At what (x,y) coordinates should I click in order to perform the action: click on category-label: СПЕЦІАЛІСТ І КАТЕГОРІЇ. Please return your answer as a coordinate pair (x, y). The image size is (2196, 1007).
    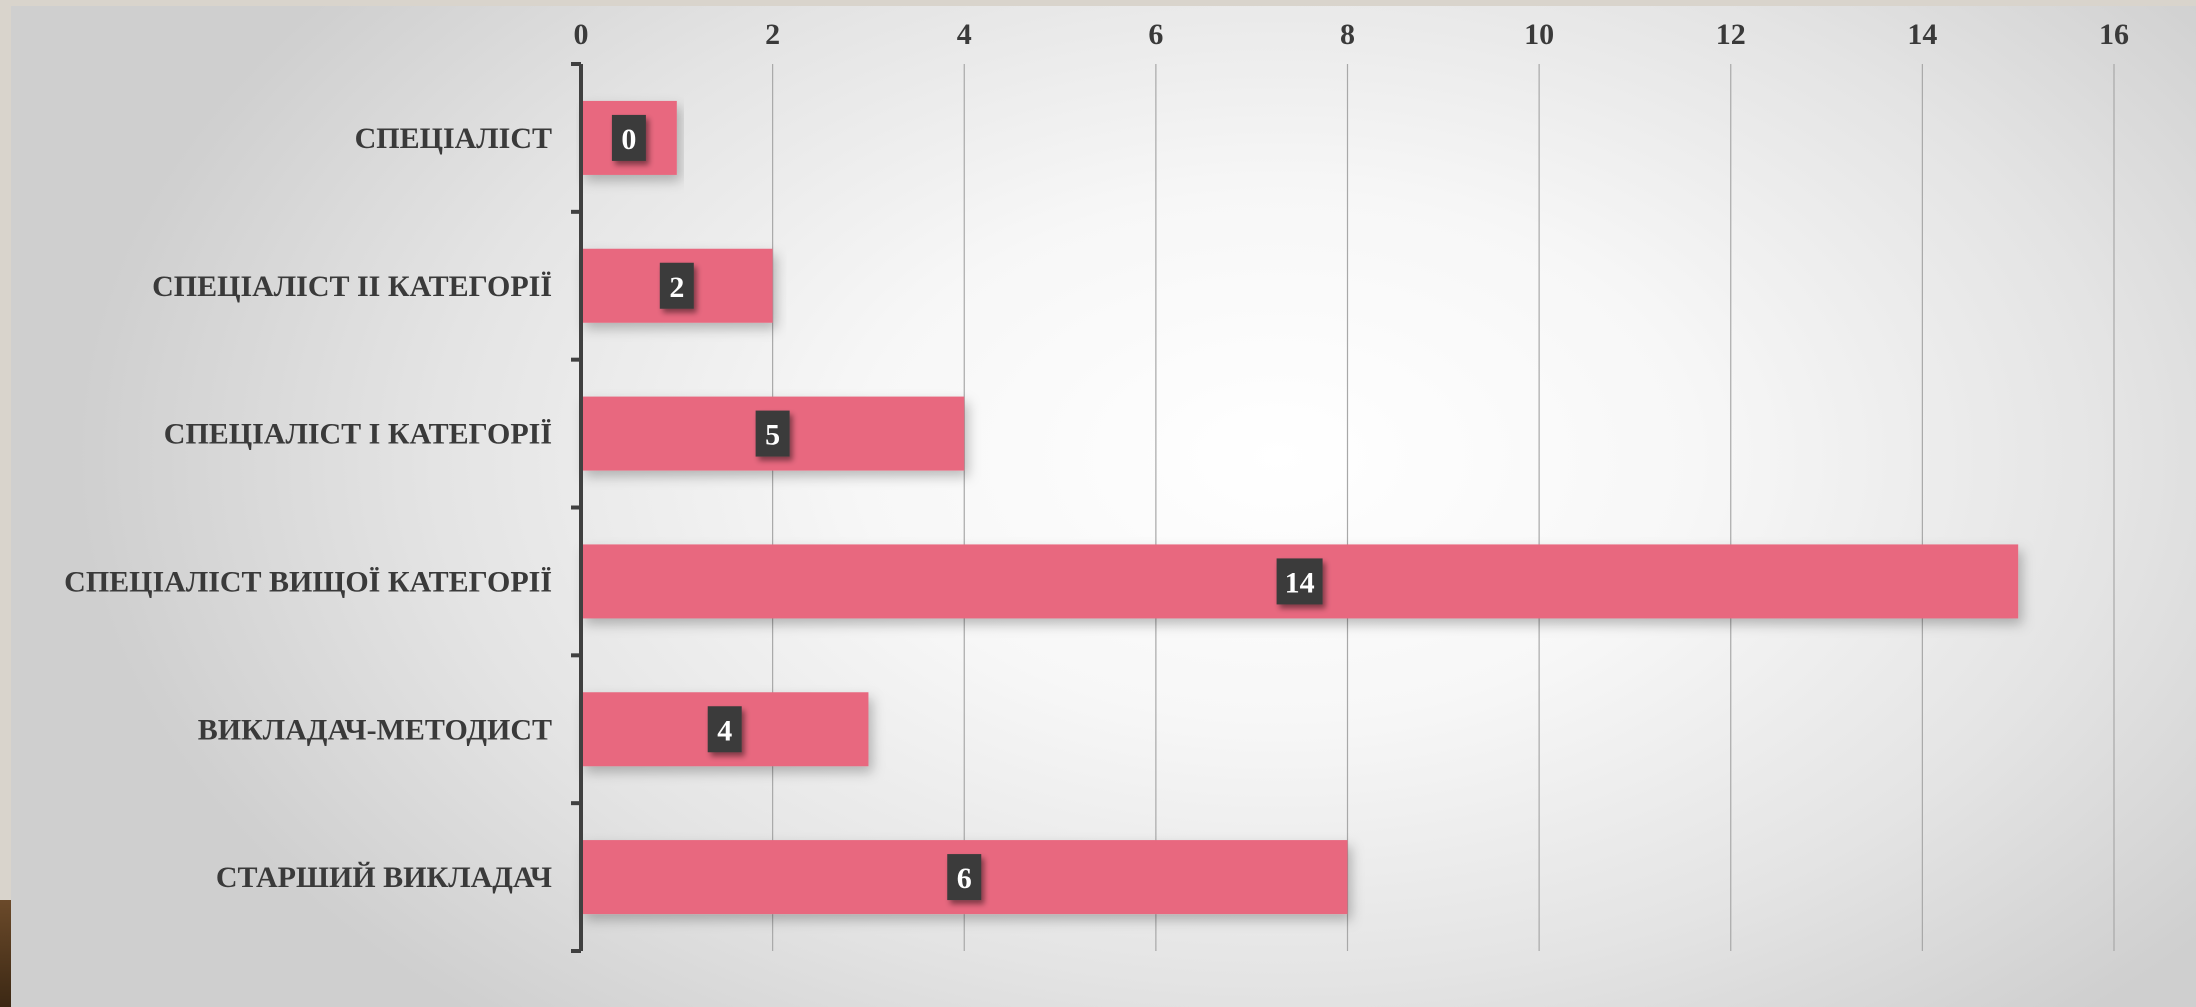
    Looking at the image, I should click on (358, 434).